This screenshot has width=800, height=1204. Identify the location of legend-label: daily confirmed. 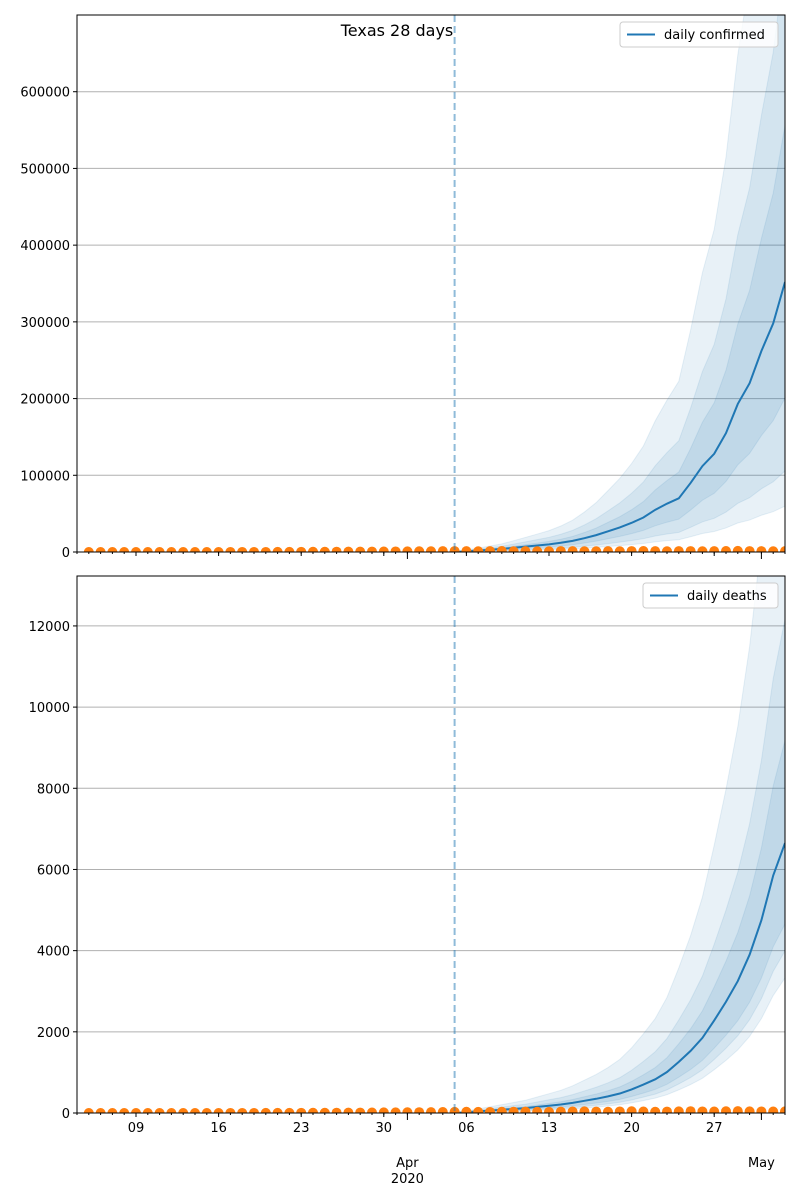
(714, 35).